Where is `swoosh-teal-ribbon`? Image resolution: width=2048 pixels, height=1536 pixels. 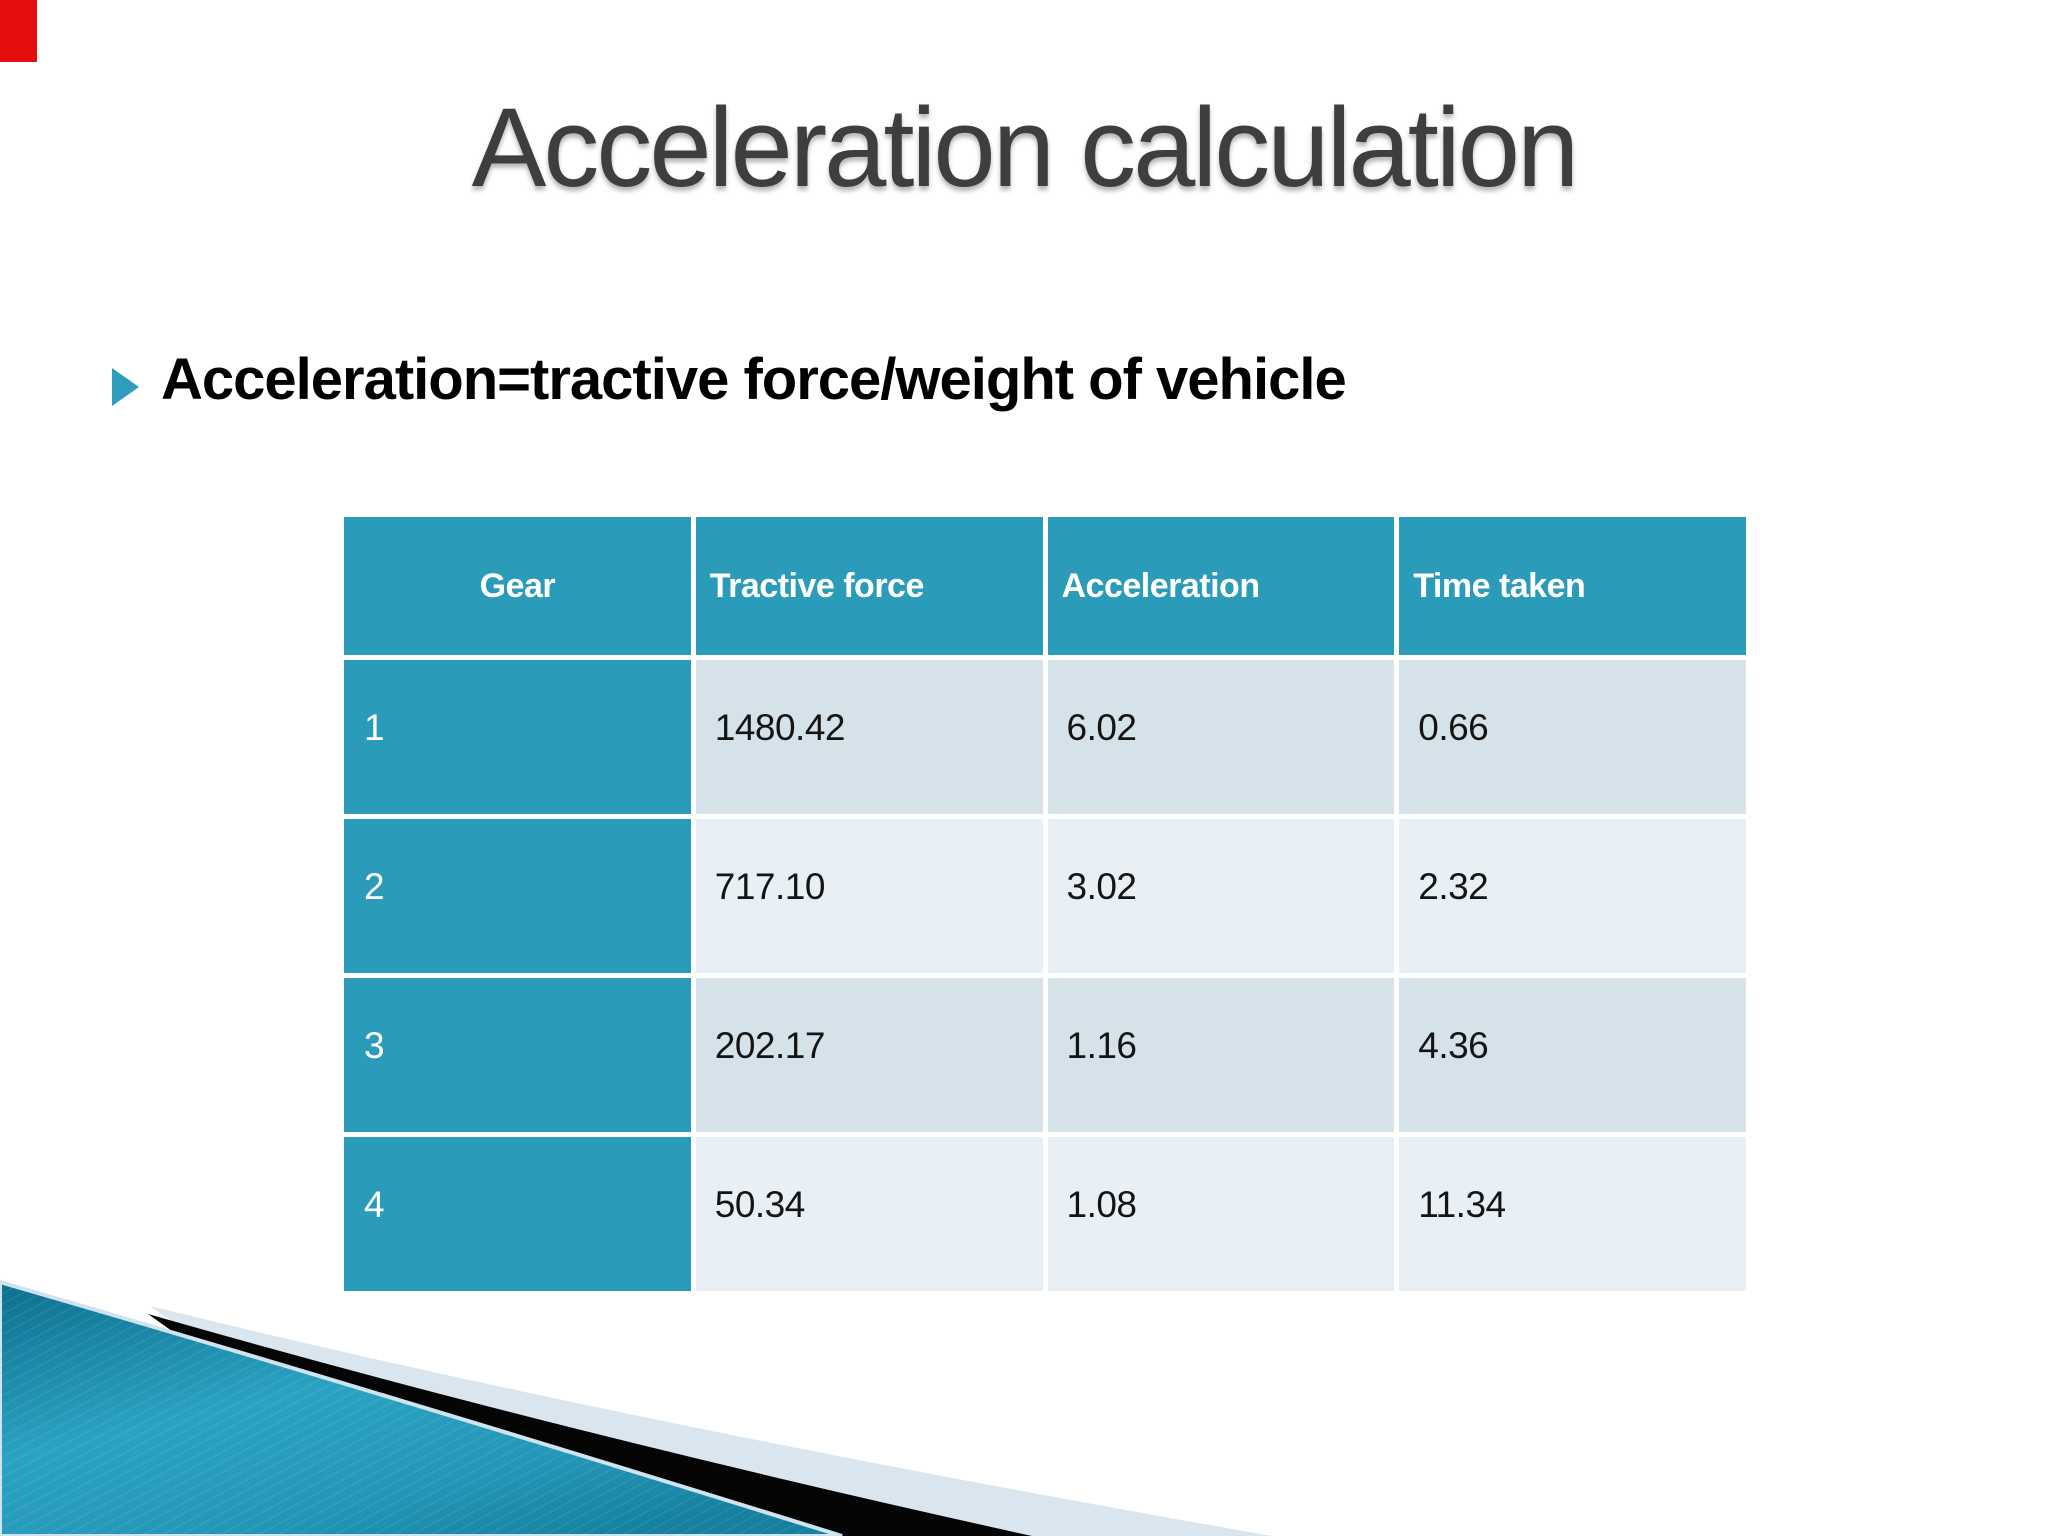
swoosh-teal-ribbon is located at coordinates (421, 1407).